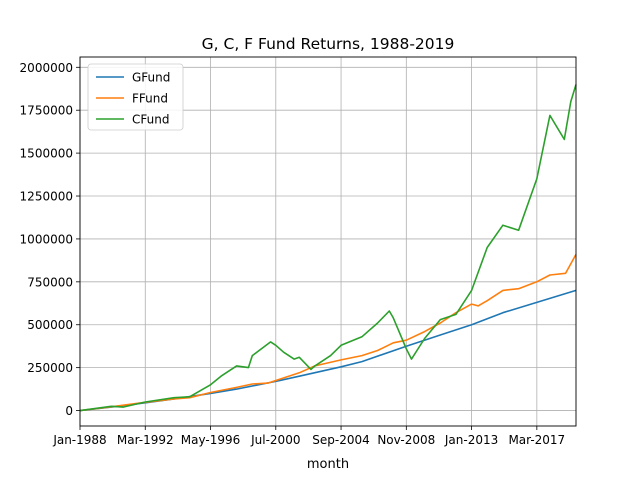  What do you see at coordinates (46, 111) in the screenshot?
I see `y-tick-label: 1750000` at bounding box center [46, 111].